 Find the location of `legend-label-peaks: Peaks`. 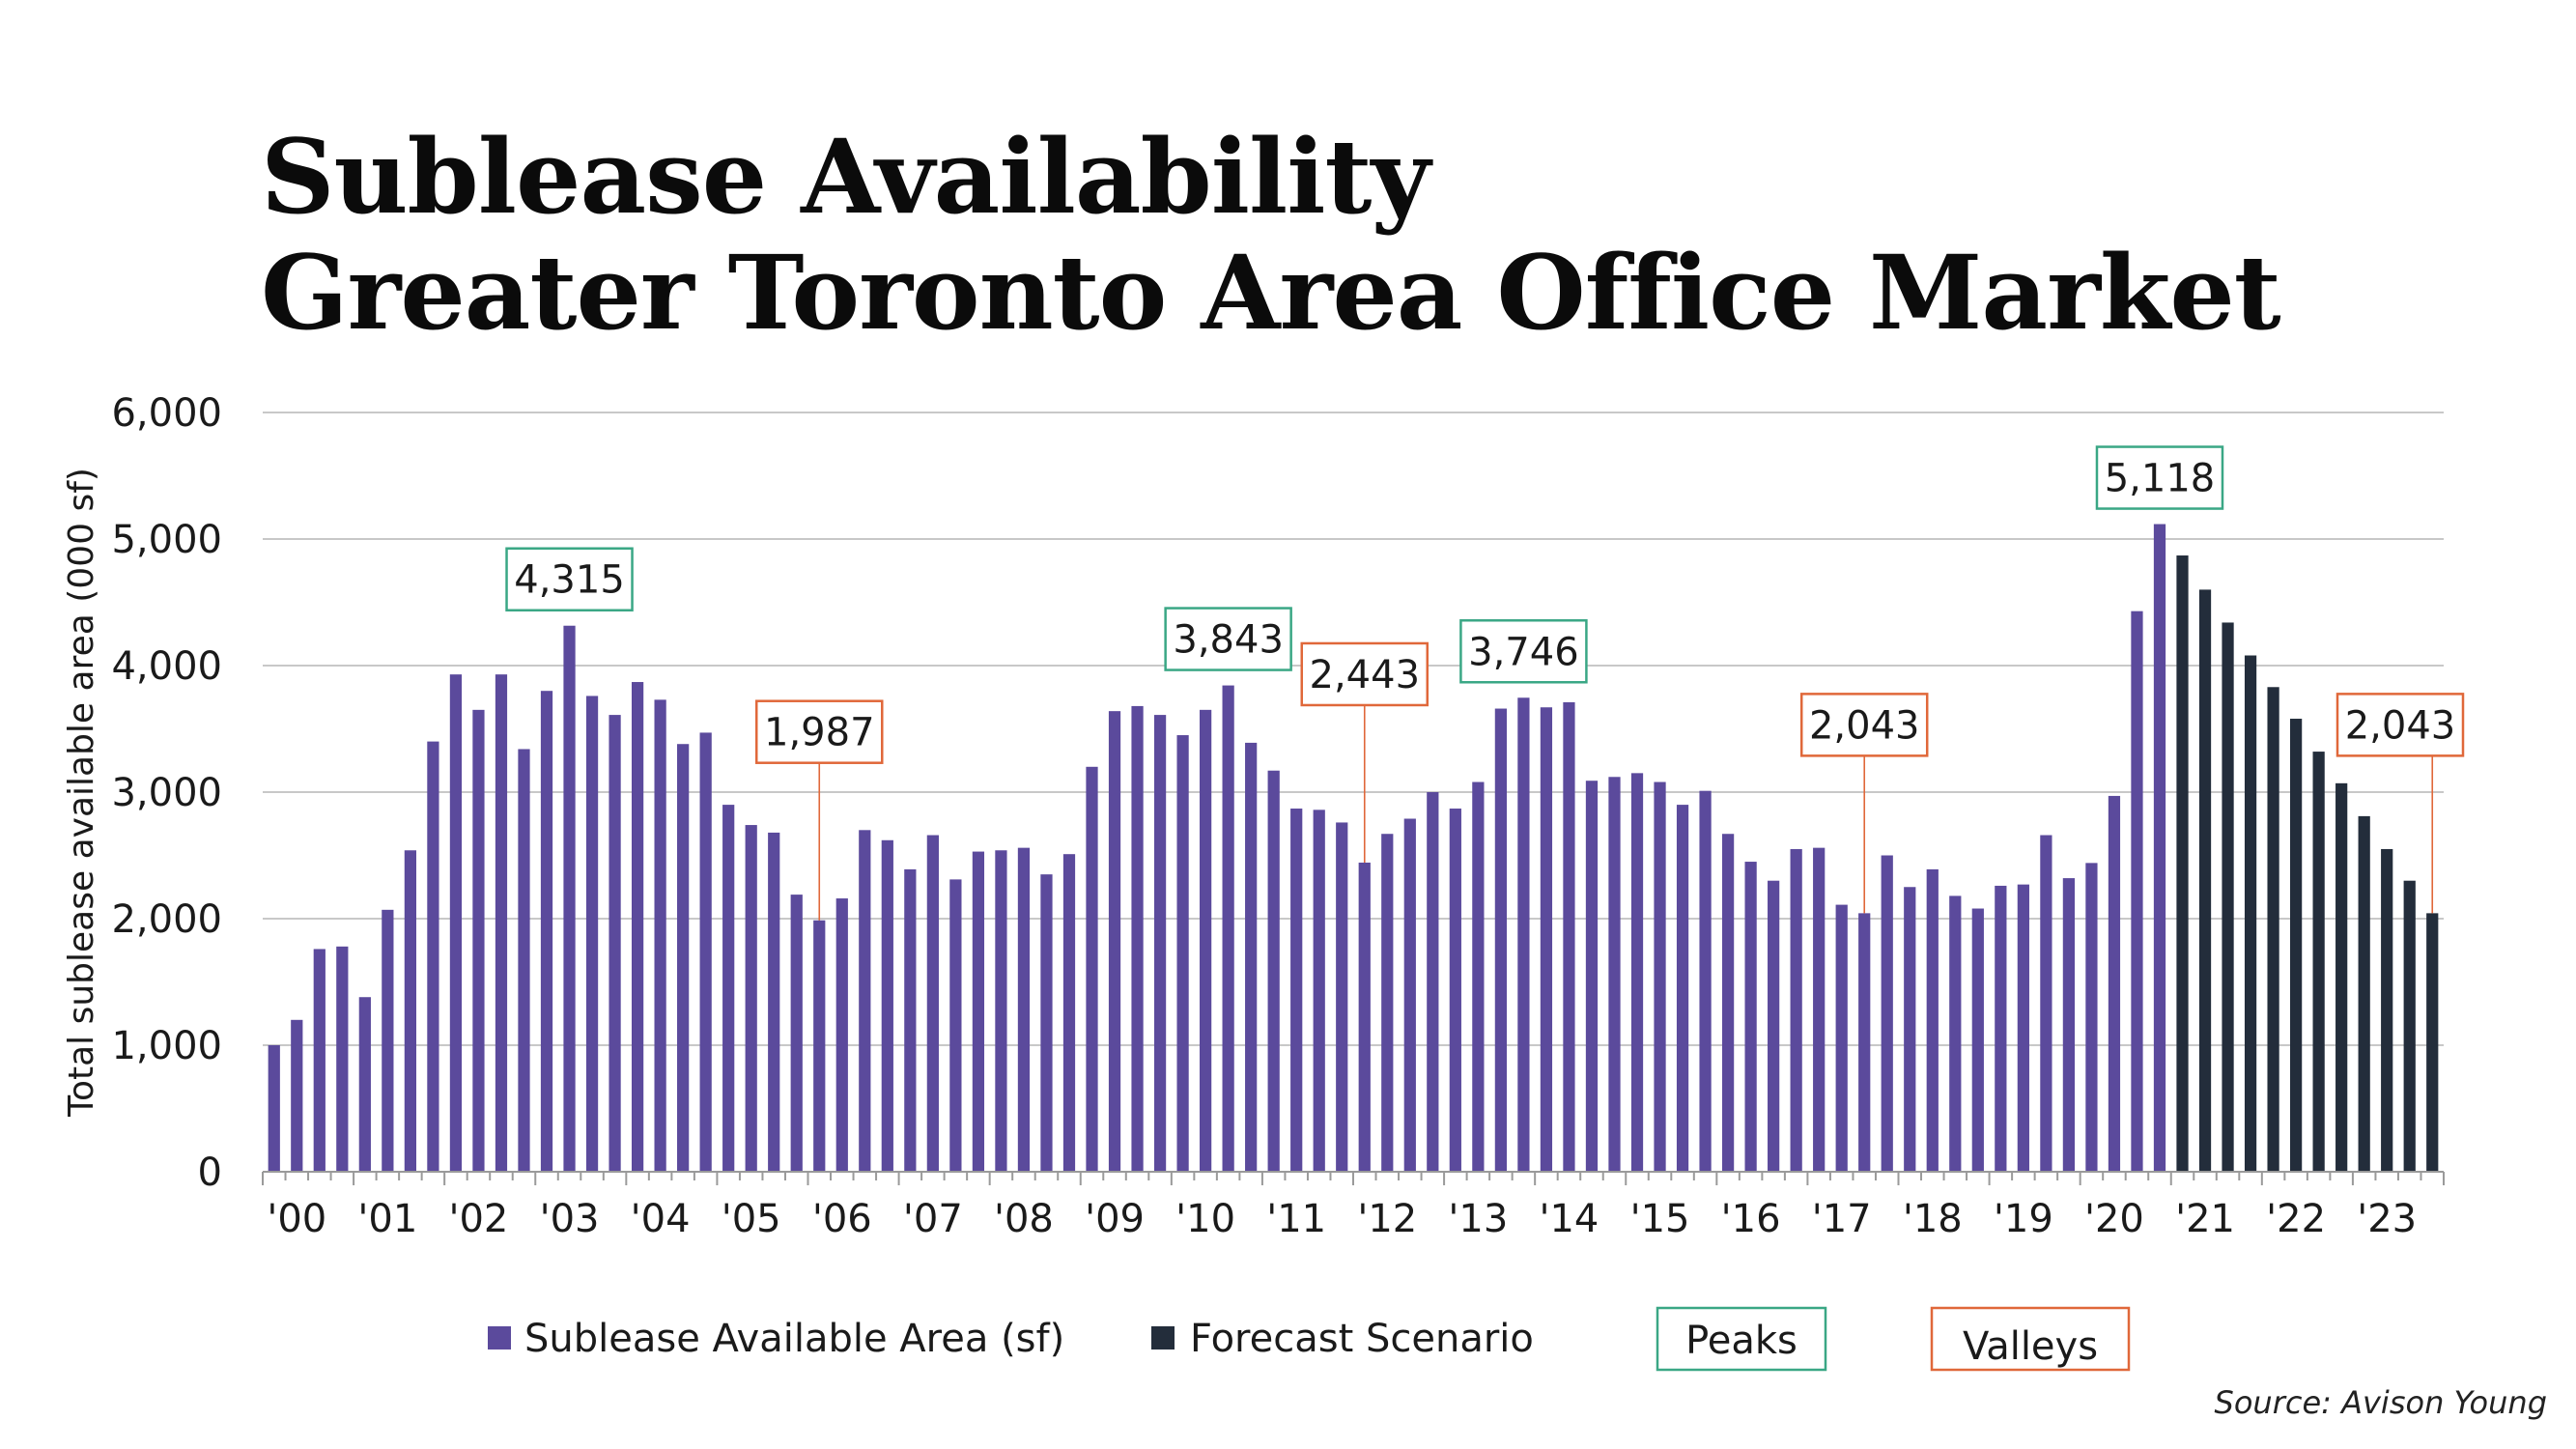

legend-label-peaks: Peaks is located at coordinates (1741, 1341).